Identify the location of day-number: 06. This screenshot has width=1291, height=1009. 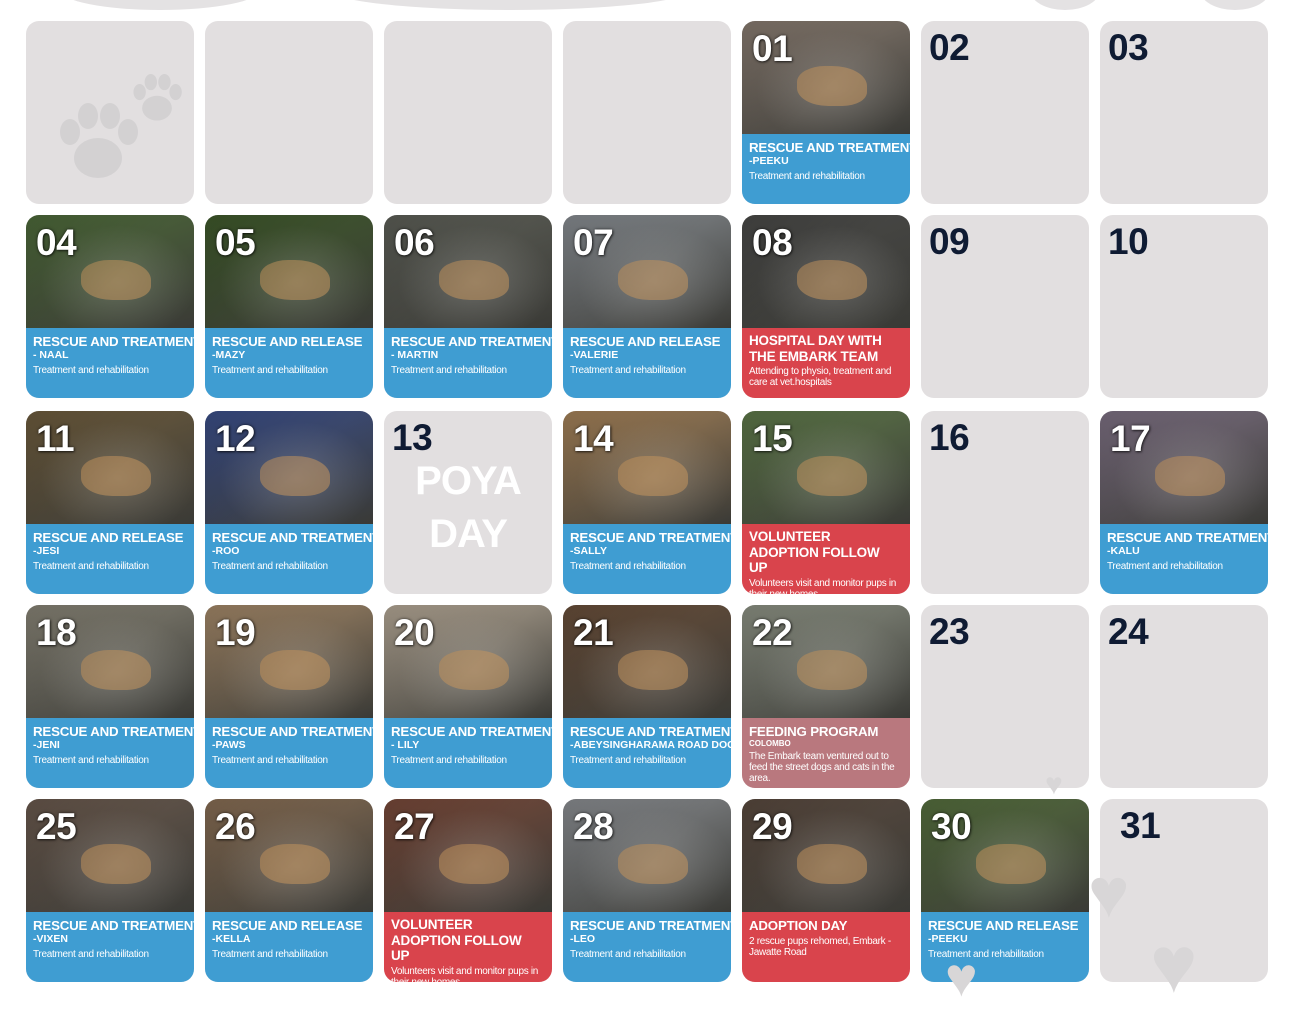
(414, 242).